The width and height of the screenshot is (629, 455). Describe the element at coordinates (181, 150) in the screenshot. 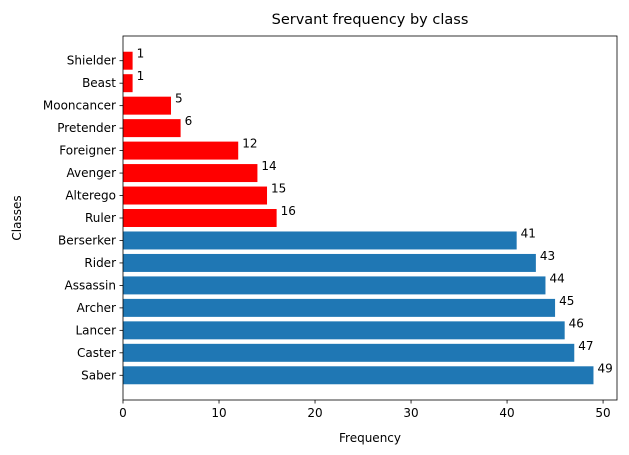

I see `bar-foreigner` at that location.